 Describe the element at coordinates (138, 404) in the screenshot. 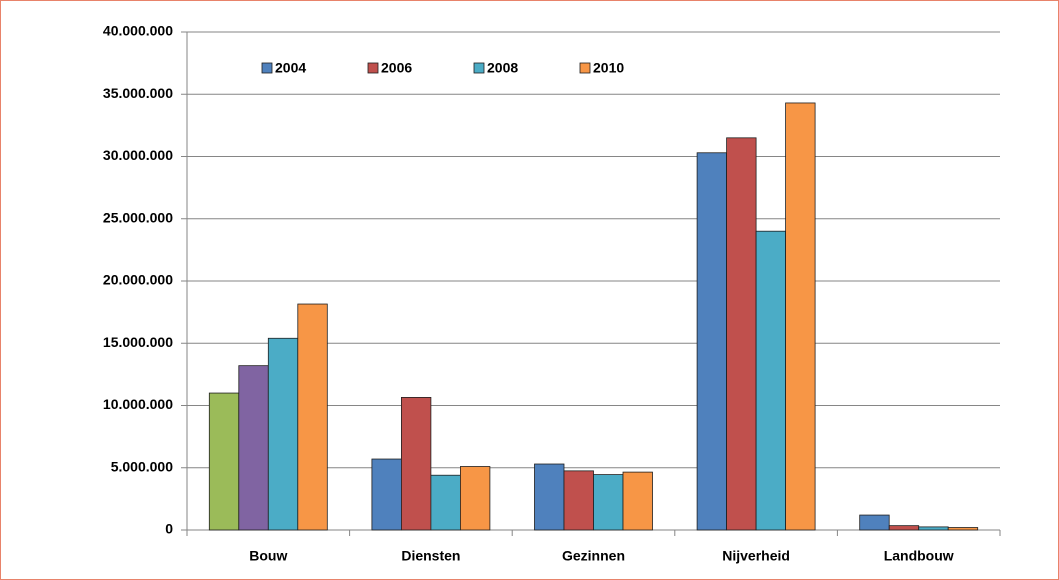

I see `y-tick-label: 10.000.000` at that location.